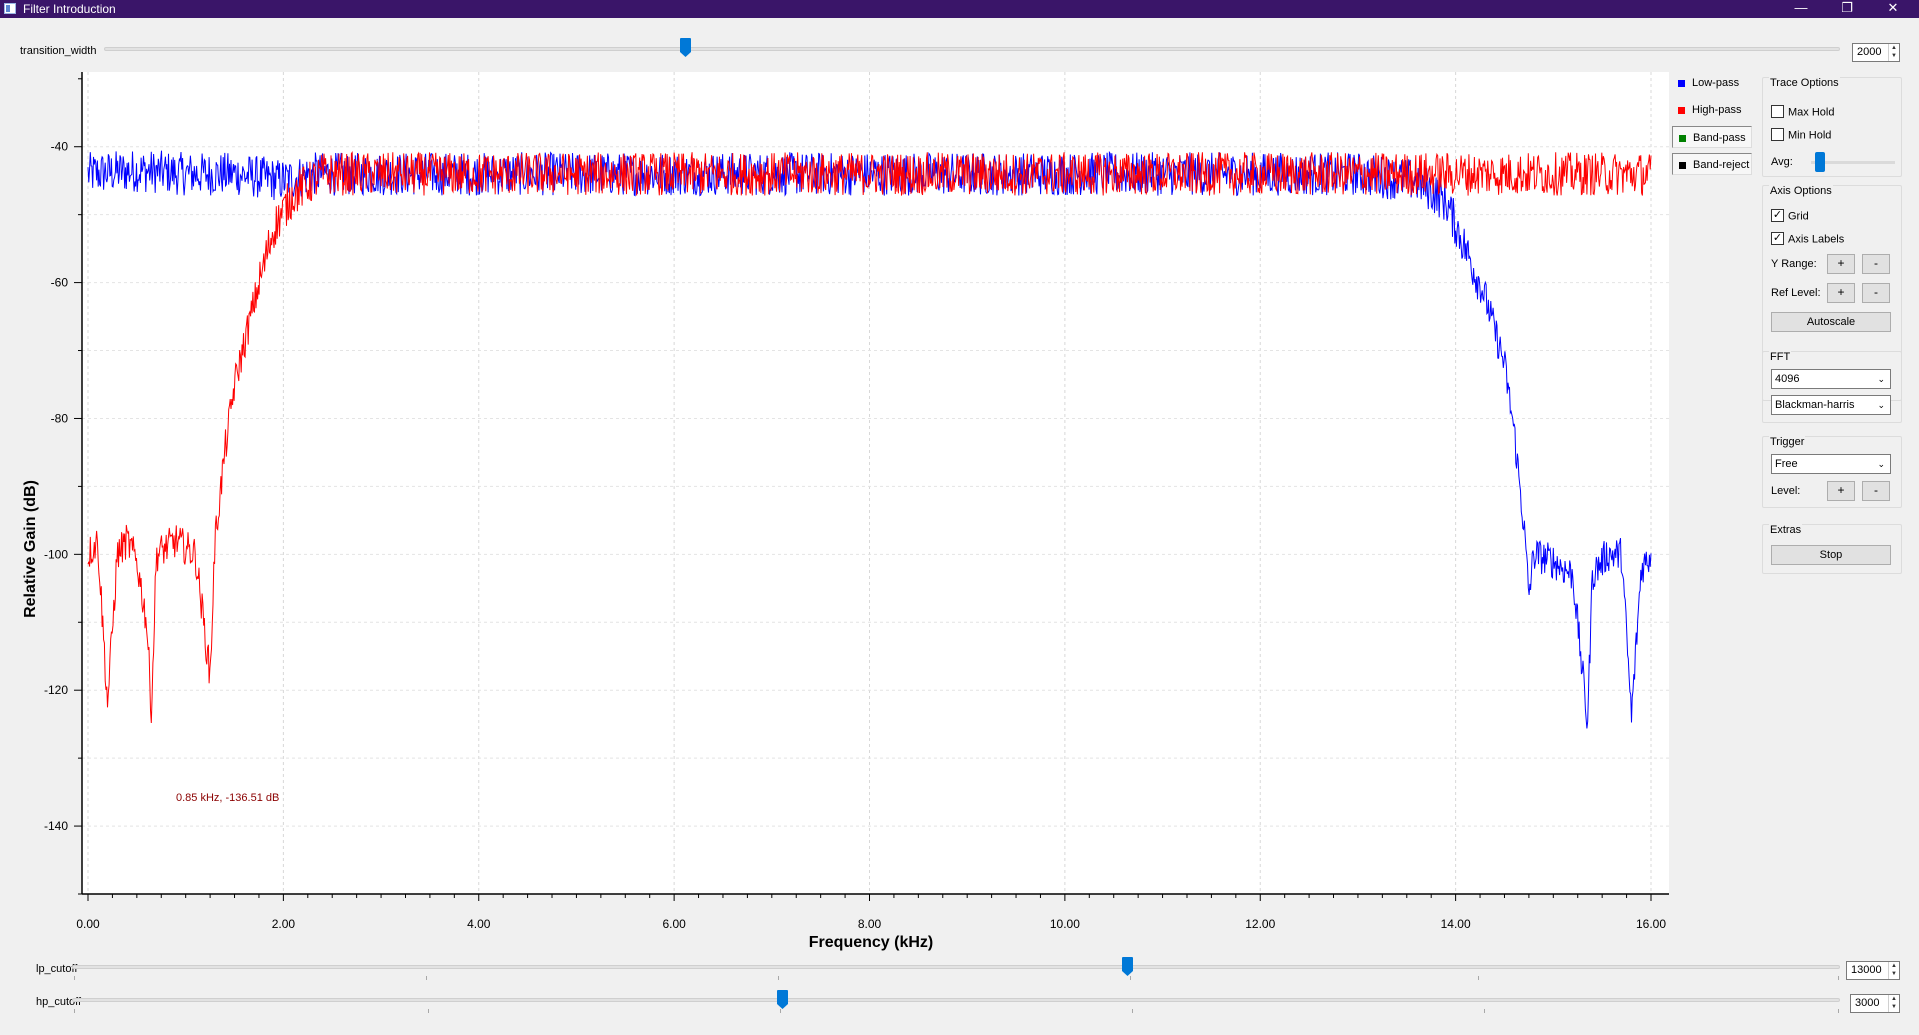  I want to click on transition-width-spinbox: 2000 ▲ ▼, so click(1876, 52).